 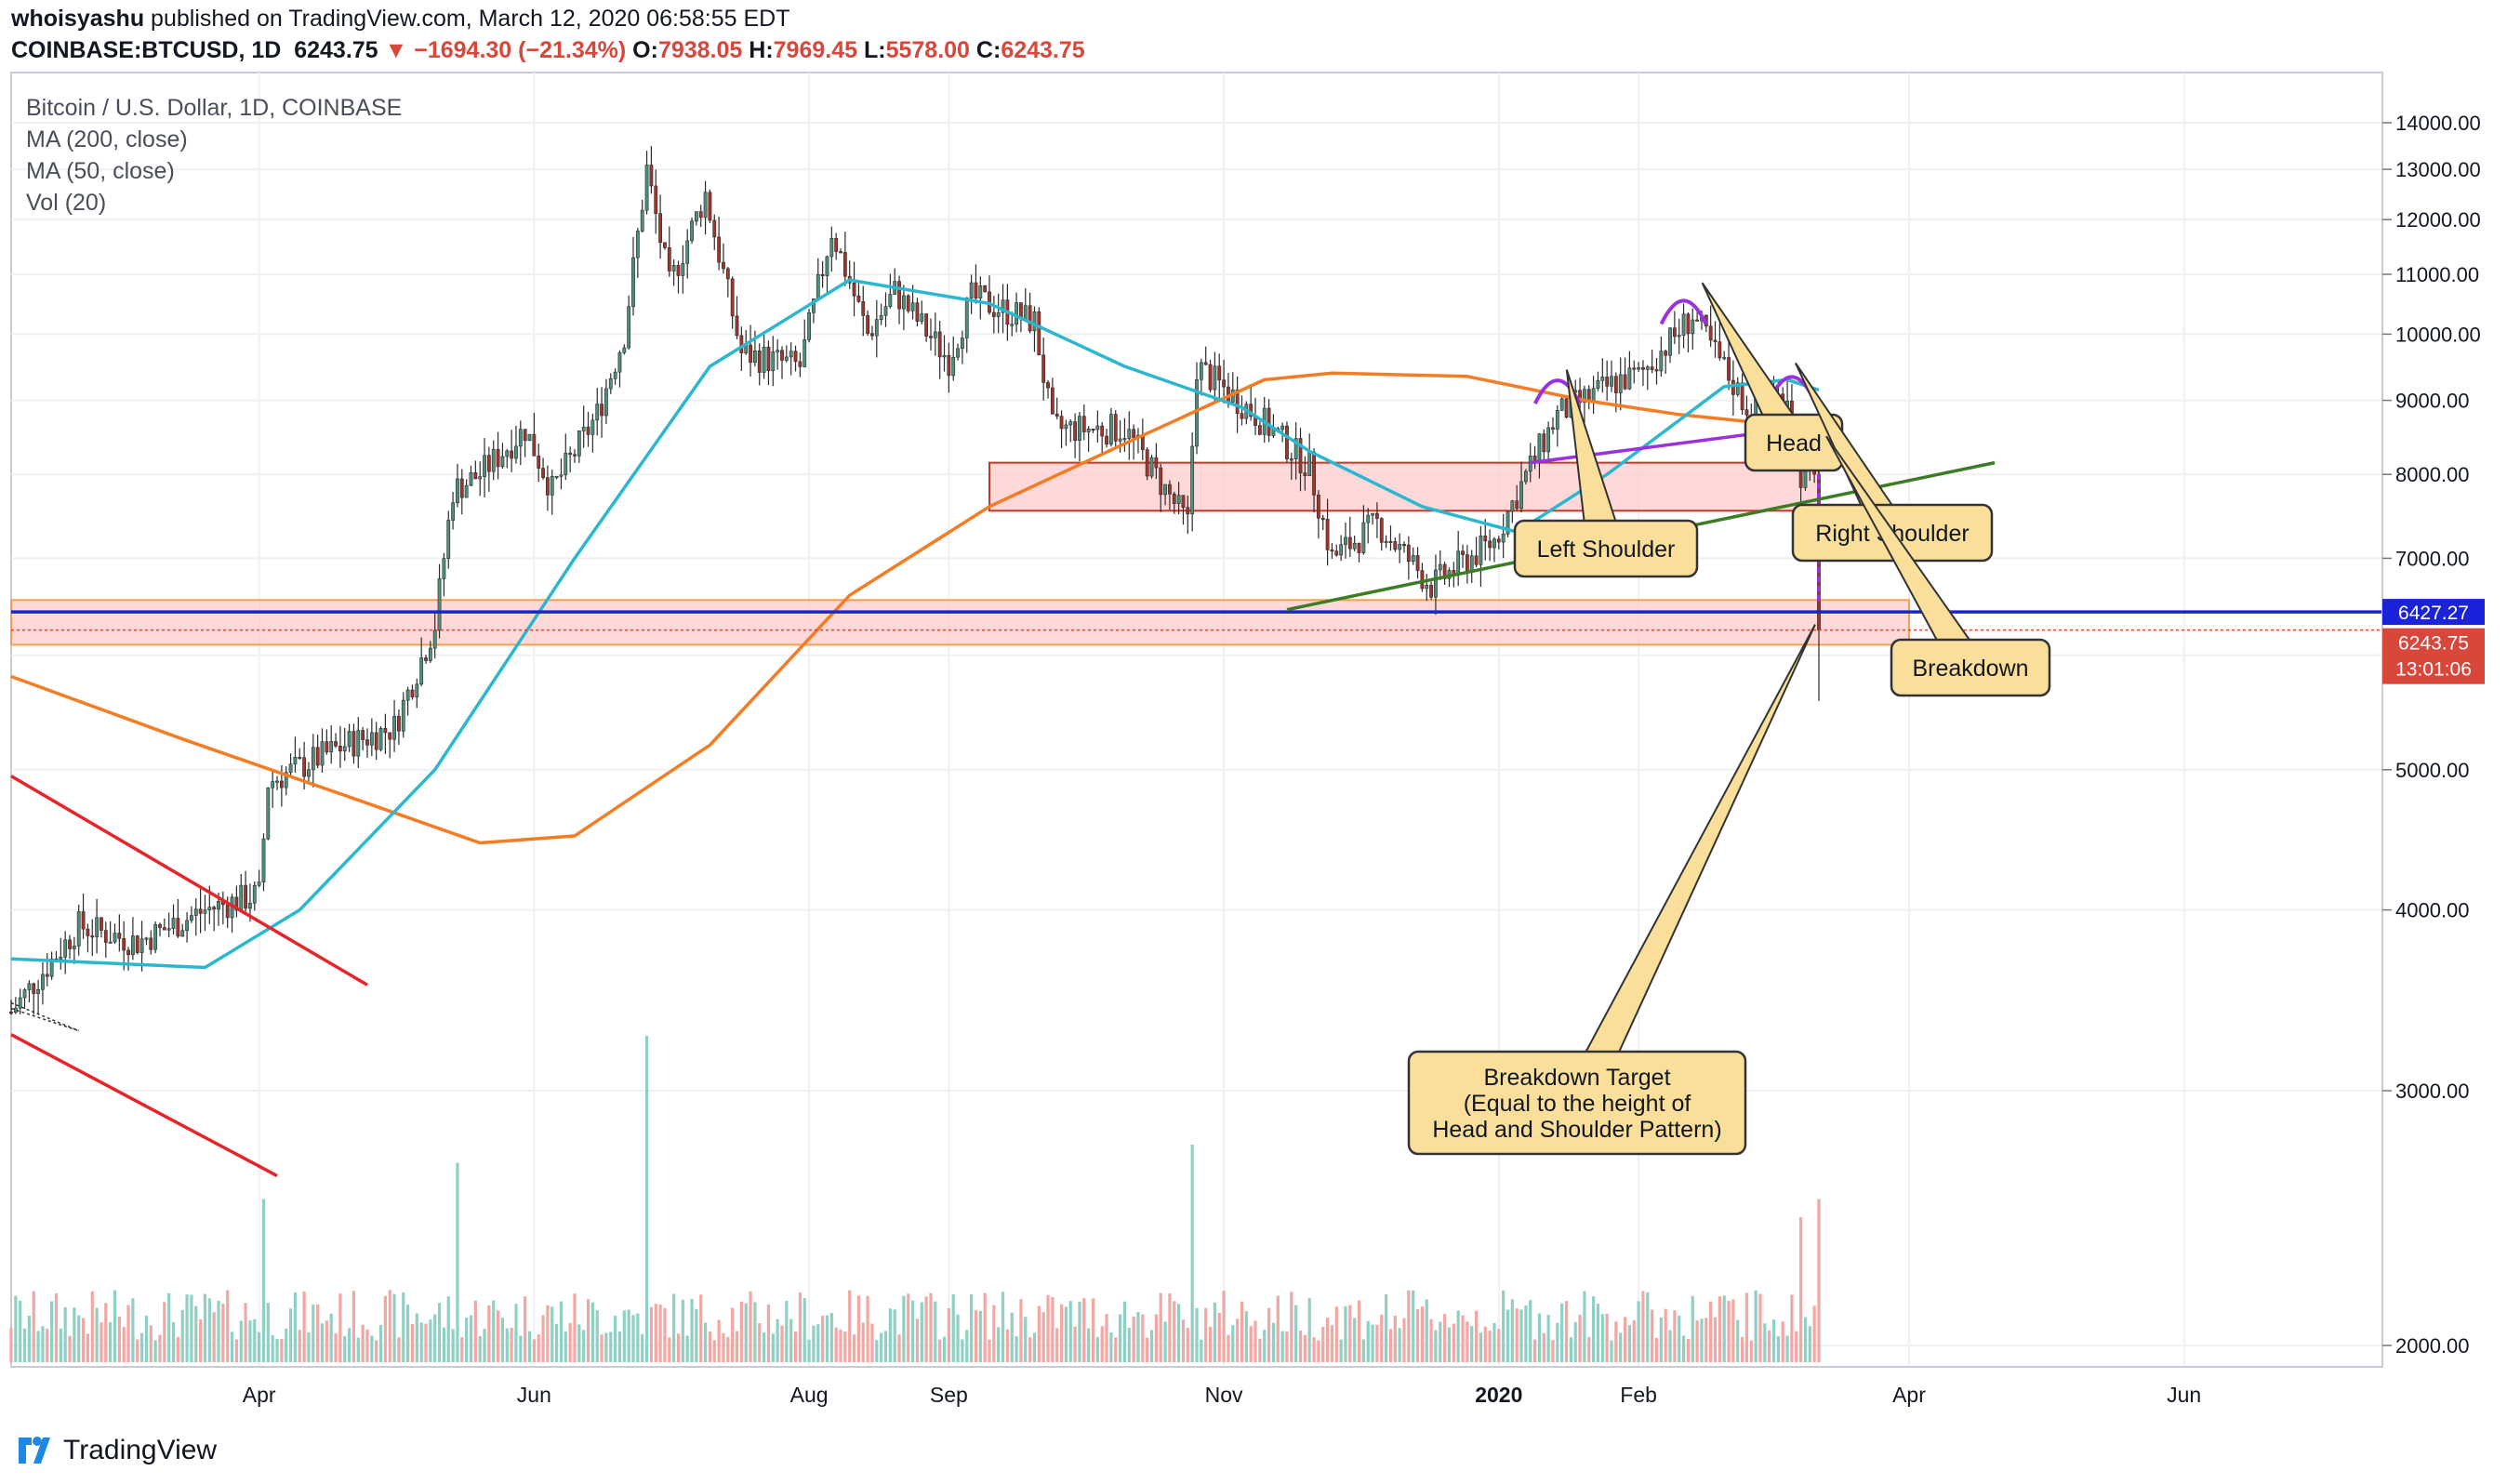 I want to click on x-tick-label: Apr, so click(x=1909, y=1395).